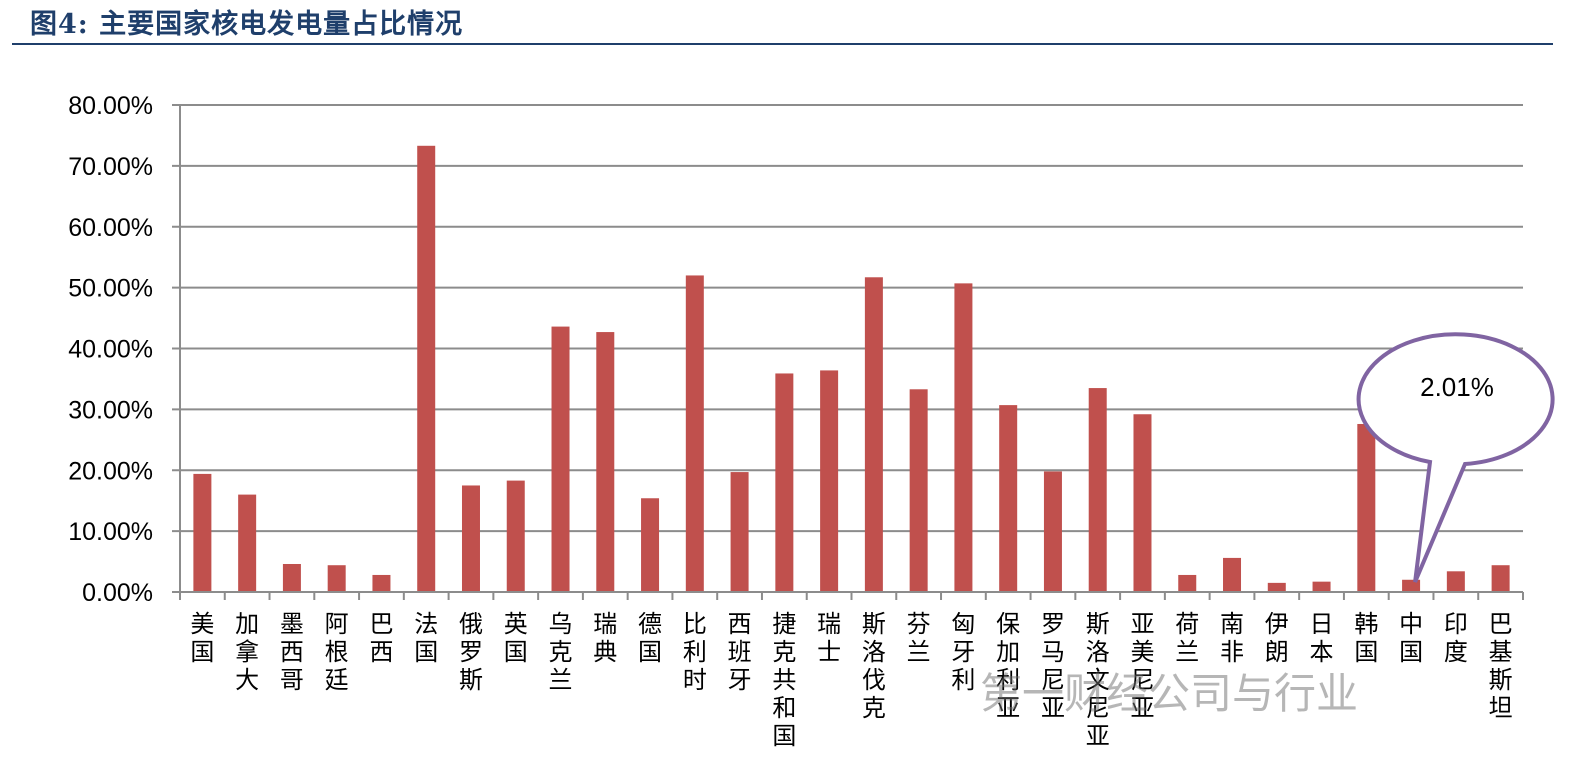 The height and width of the screenshot is (783, 1593). Describe the element at coordinates (1366, 638) in the screenshot. I see `x-tick-label: 韩国` at that location.